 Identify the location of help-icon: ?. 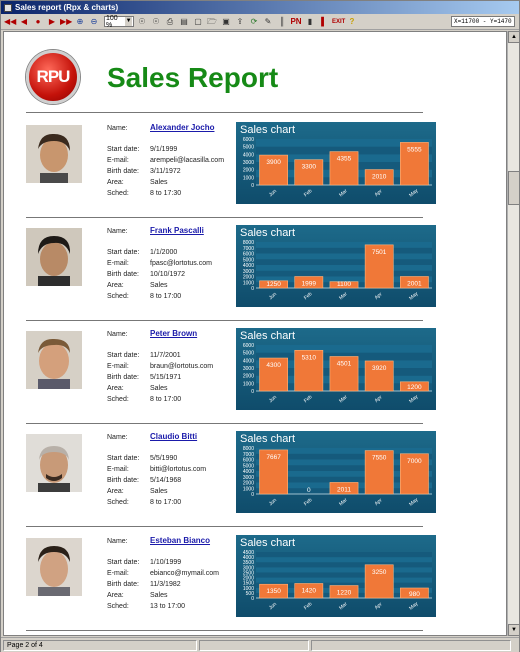
(352, 21).